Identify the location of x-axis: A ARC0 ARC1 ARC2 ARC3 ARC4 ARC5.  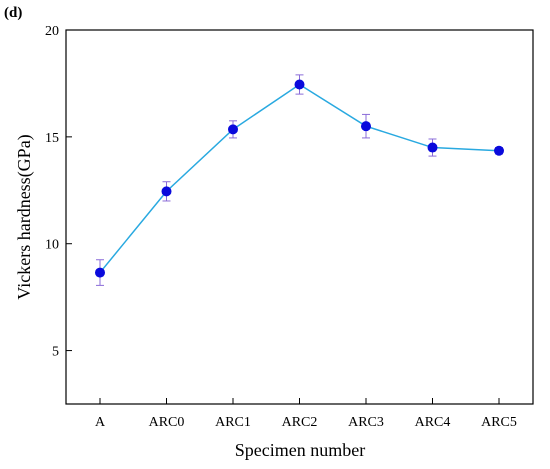
(306, 414).